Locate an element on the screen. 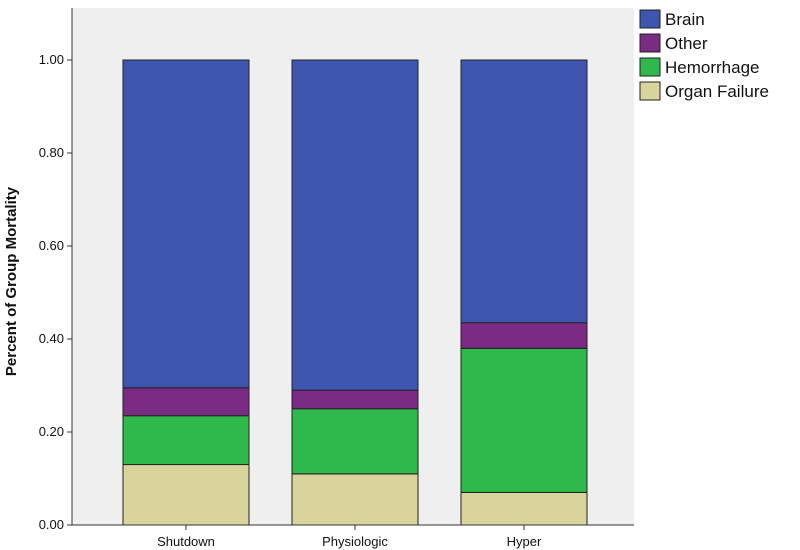 Image resolution: width=800 pixels, height=550 pixels. y-axis: 0.00 0.20 0.40 0.60 0.80 1.00 is located at coordinates (56, 270).